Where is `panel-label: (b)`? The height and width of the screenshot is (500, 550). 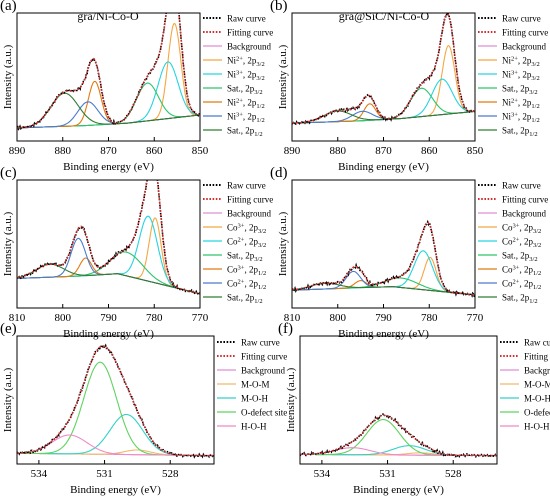 panel-label: (b) is located at coordinates (279, 7).